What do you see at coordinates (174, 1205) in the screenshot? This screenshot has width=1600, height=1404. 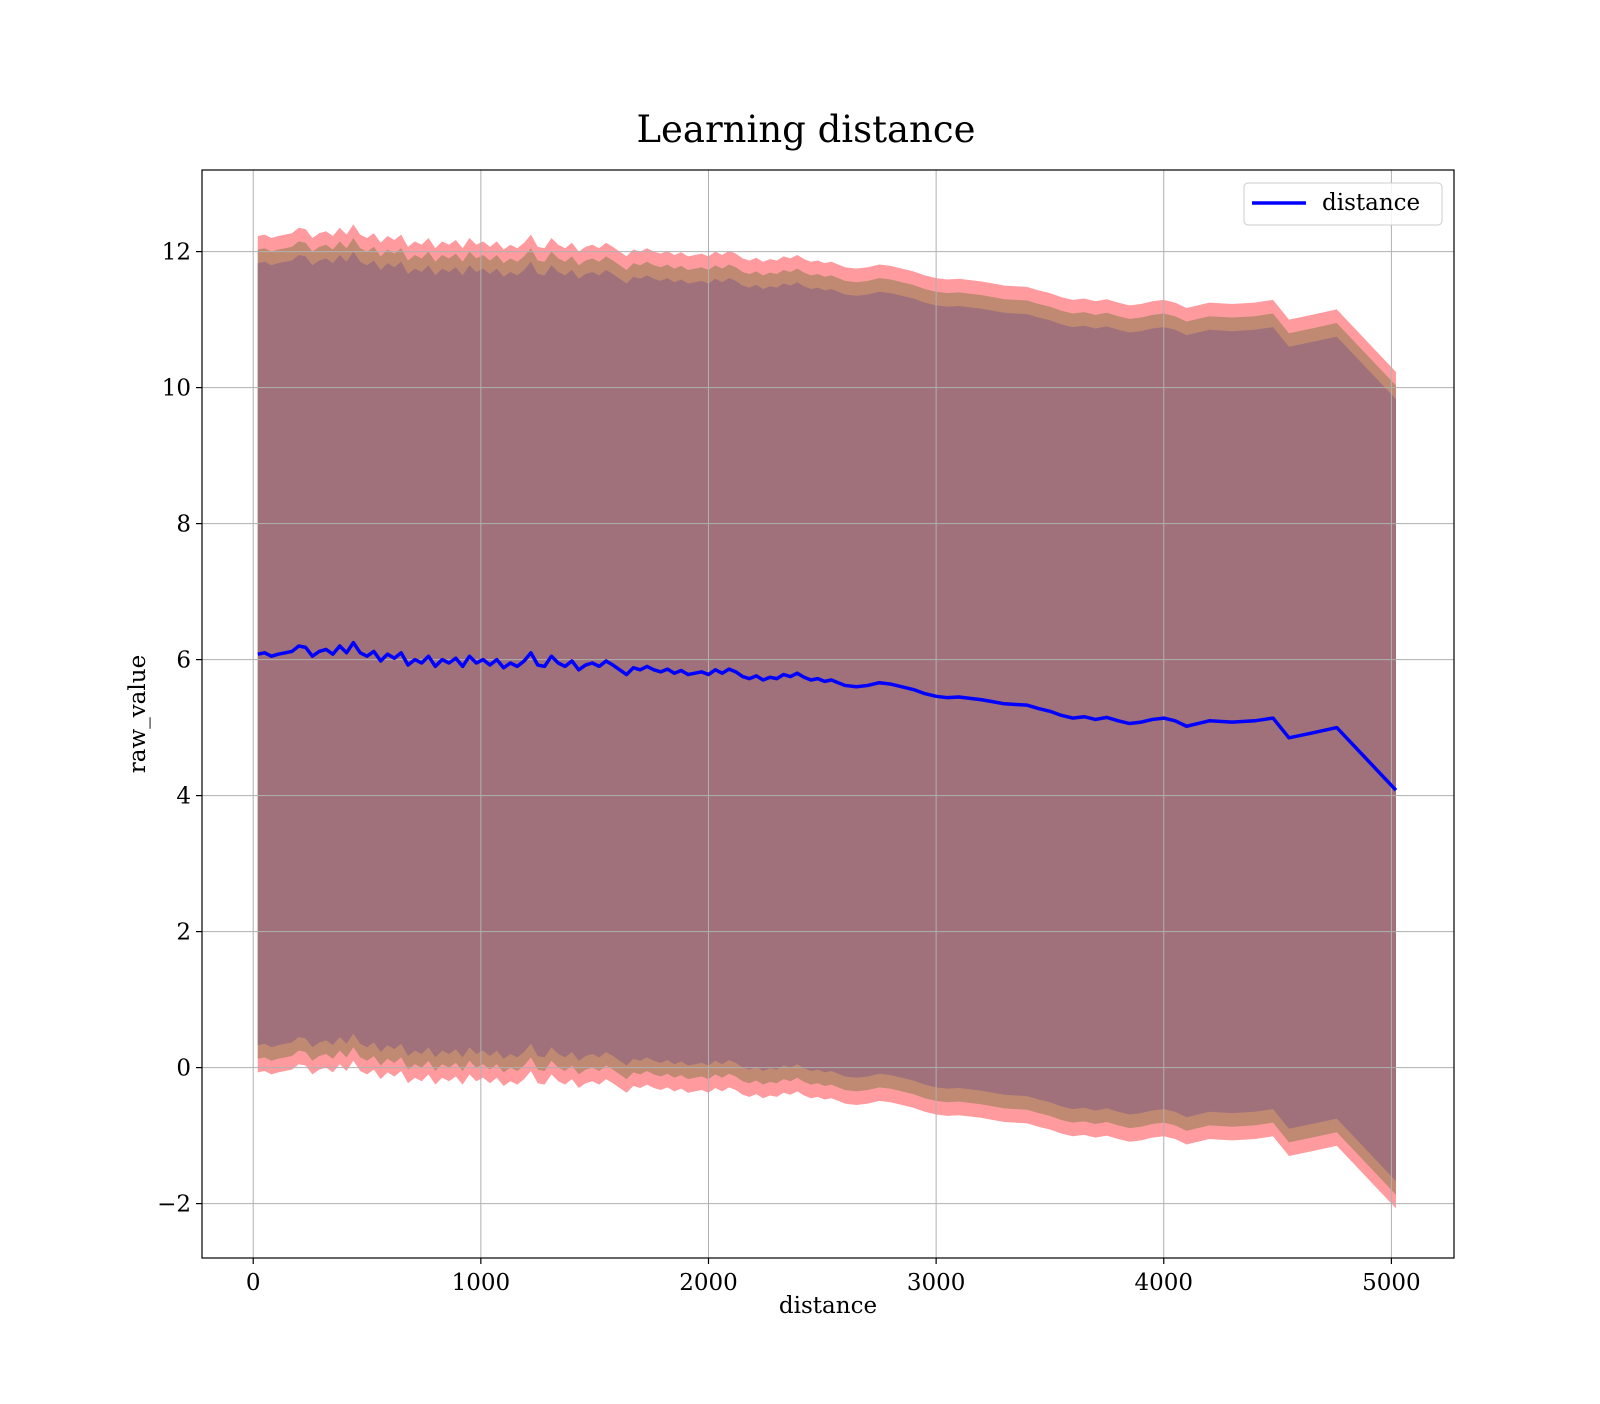 I see `y-tick-label: −2` at bounding box center [174, 1205].